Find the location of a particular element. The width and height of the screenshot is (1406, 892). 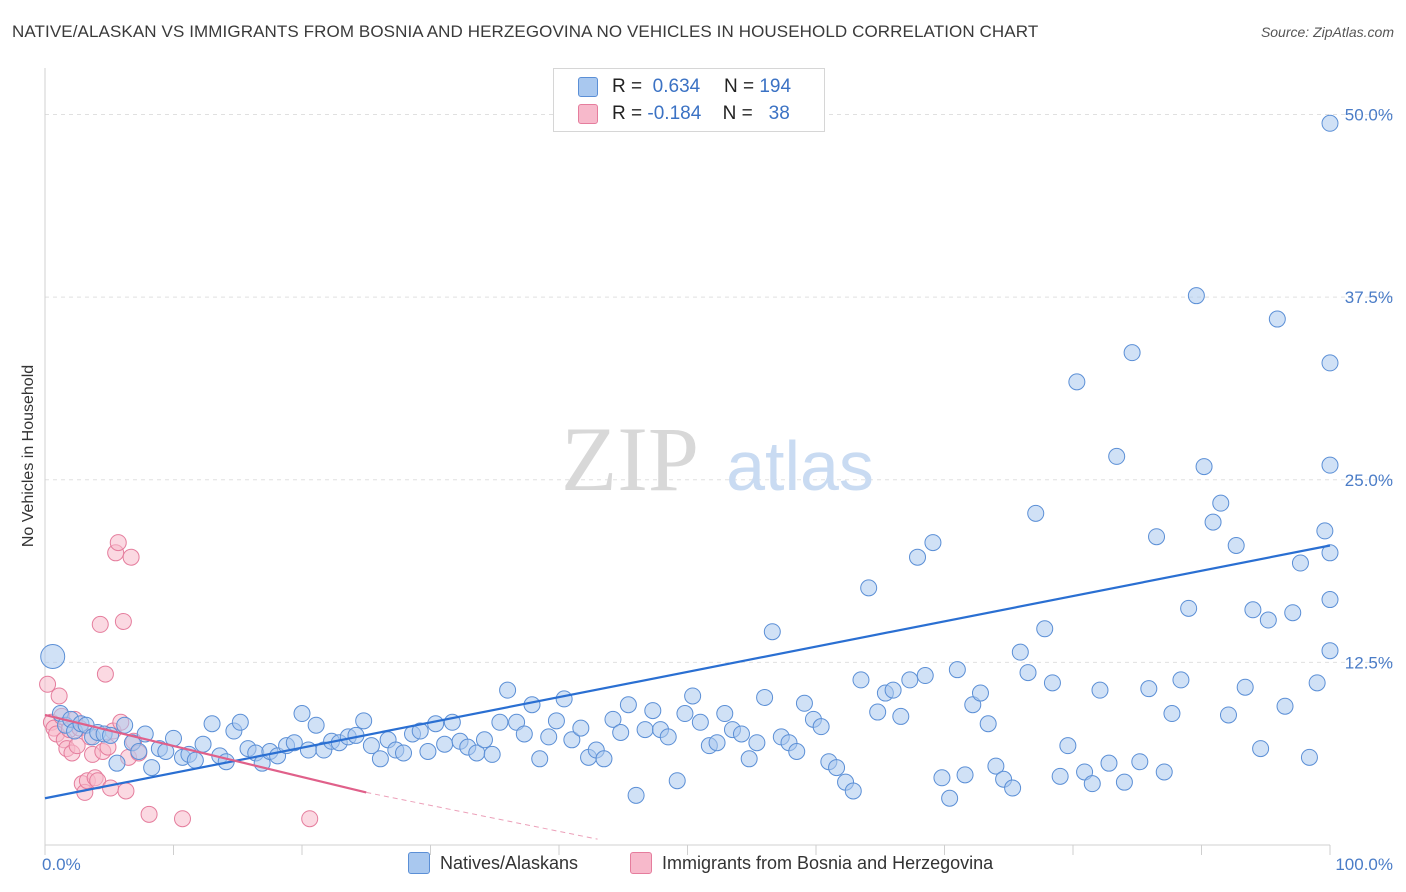

bottom-legend-label: Immigrants from Bosnia and Herzegovina is located at coordinates (828, 862).